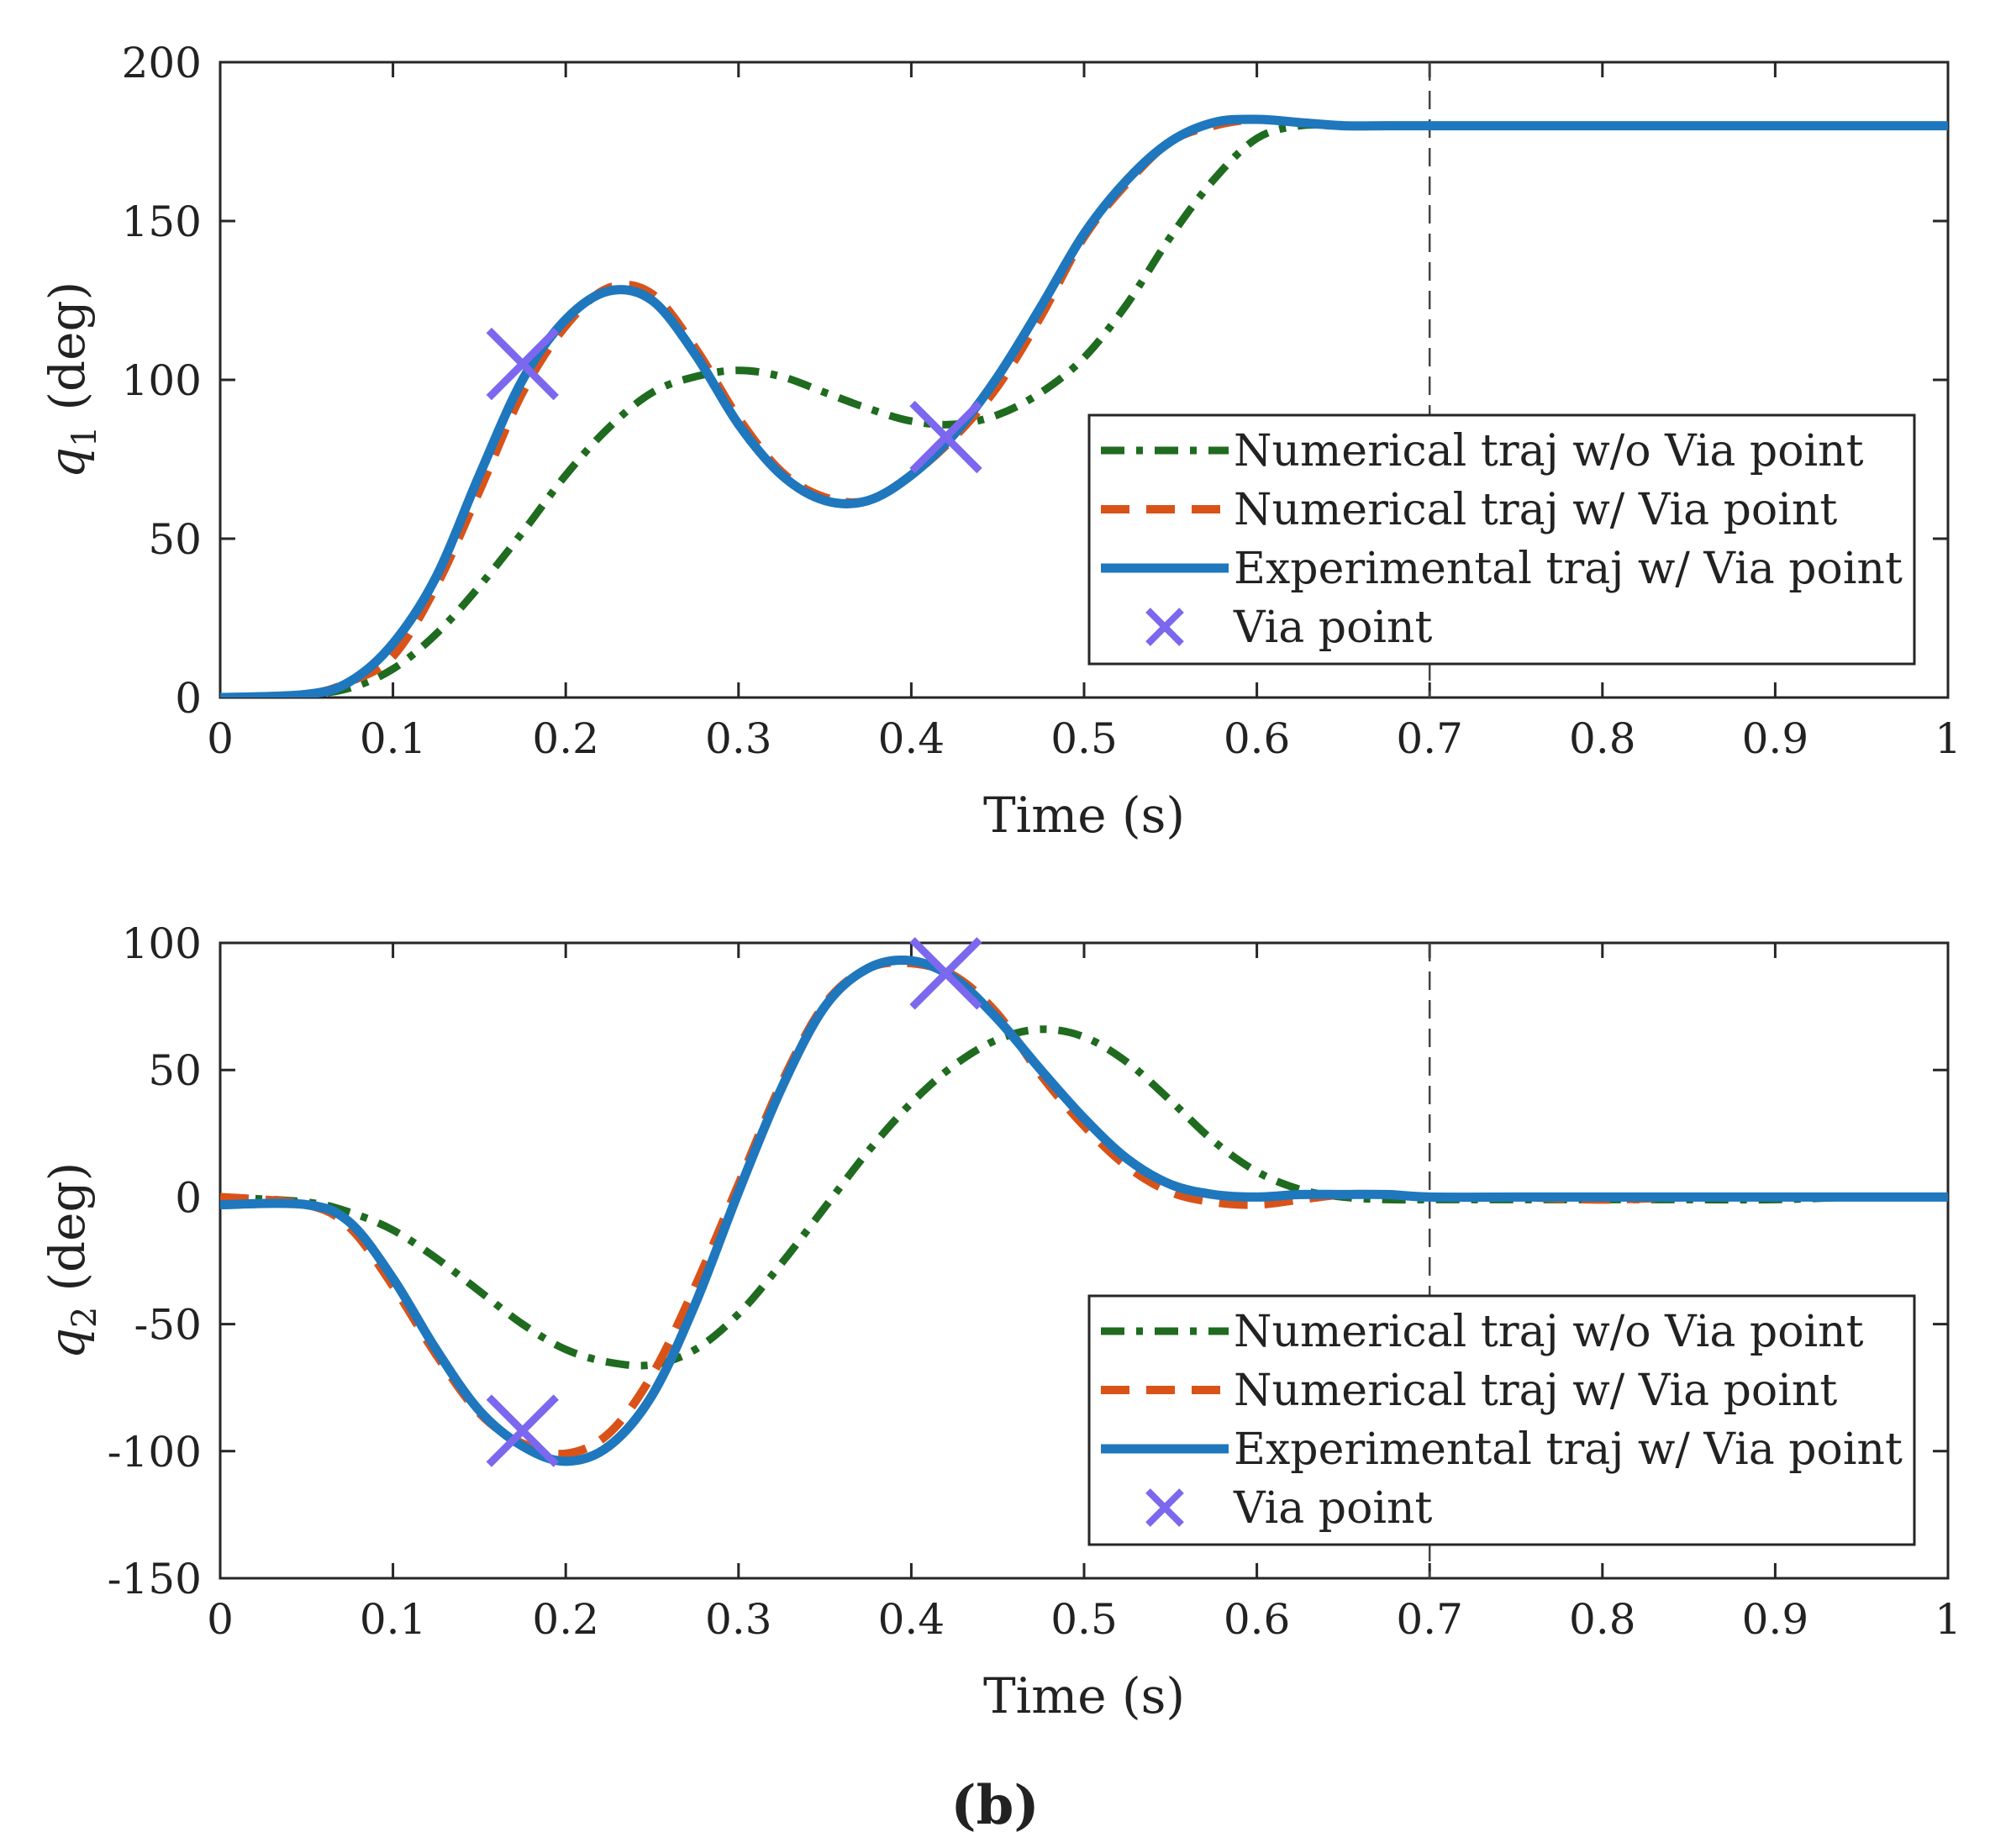 The image size is (1990, 1848). I want to click on y-axis-subscript: 1, so click(85, 436).